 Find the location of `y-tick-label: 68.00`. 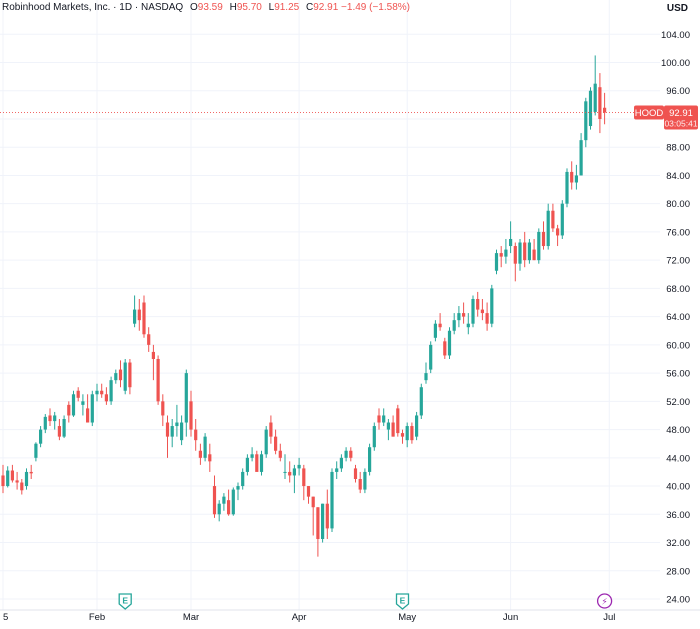

y-tick-label: 68.00 is located at coordinates (678, 289).